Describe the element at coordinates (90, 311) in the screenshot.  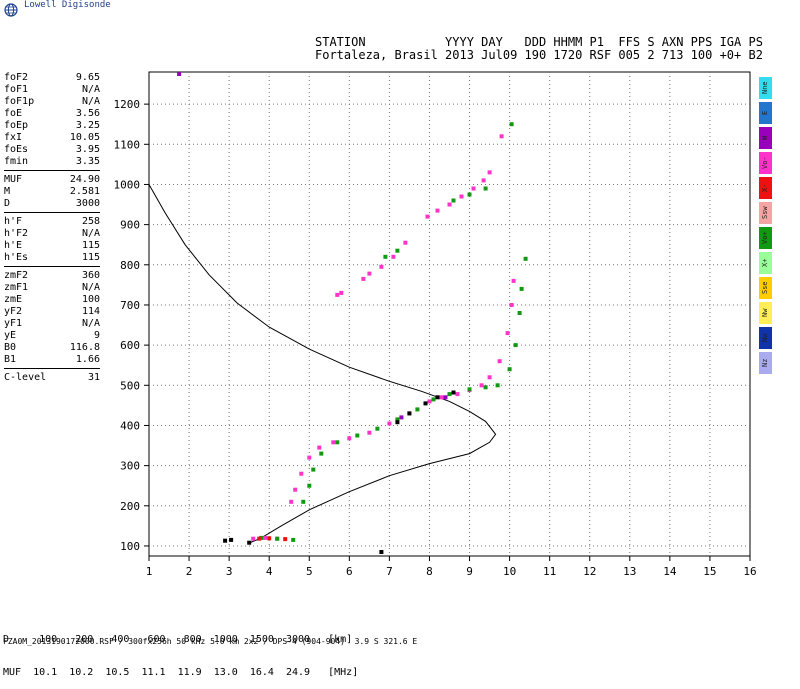
I see `param-value: 114` at that location.